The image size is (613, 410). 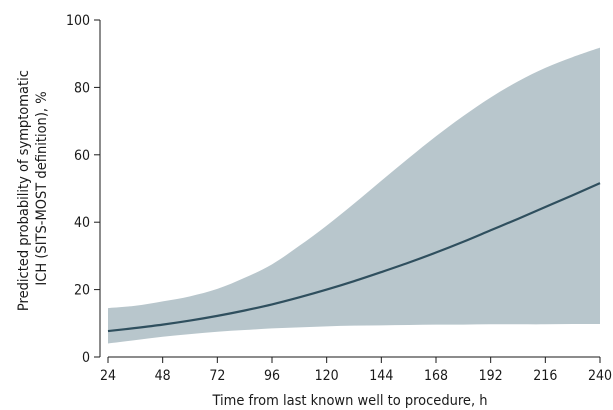 What do you see at coordinates (327, 376) in the screenshot?
I see `x-tick-label: 120` at bounding box center [327, 376].